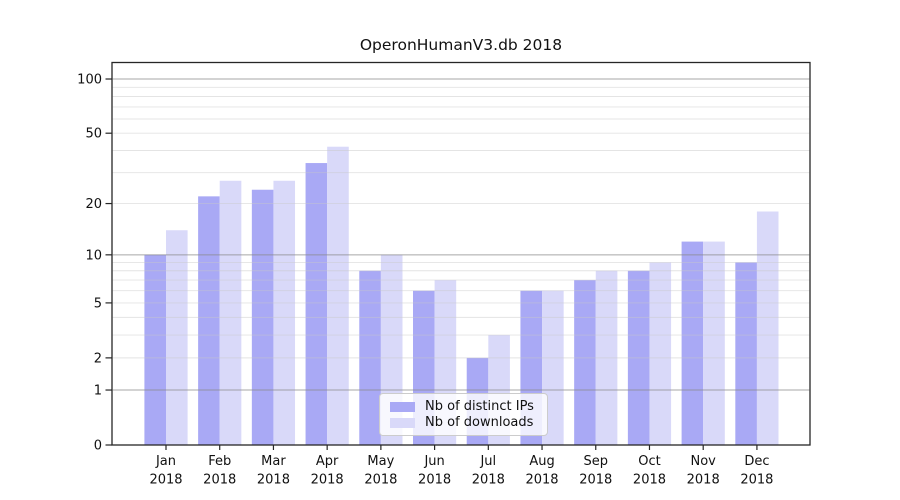 The width and height of the screenshot is (900, 500). Describe the element at coordinates (692, 343) in the screenshot. I see `bar-ips-nov` at that location.